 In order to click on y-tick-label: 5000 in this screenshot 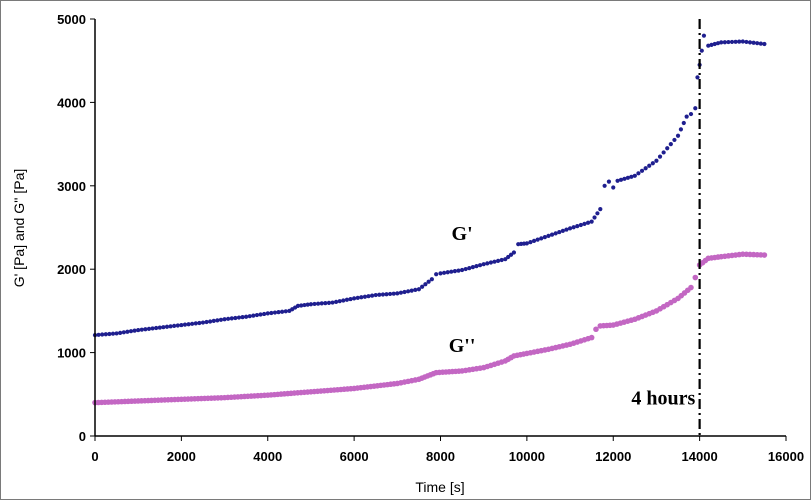, I will do `click(71, 19)`.